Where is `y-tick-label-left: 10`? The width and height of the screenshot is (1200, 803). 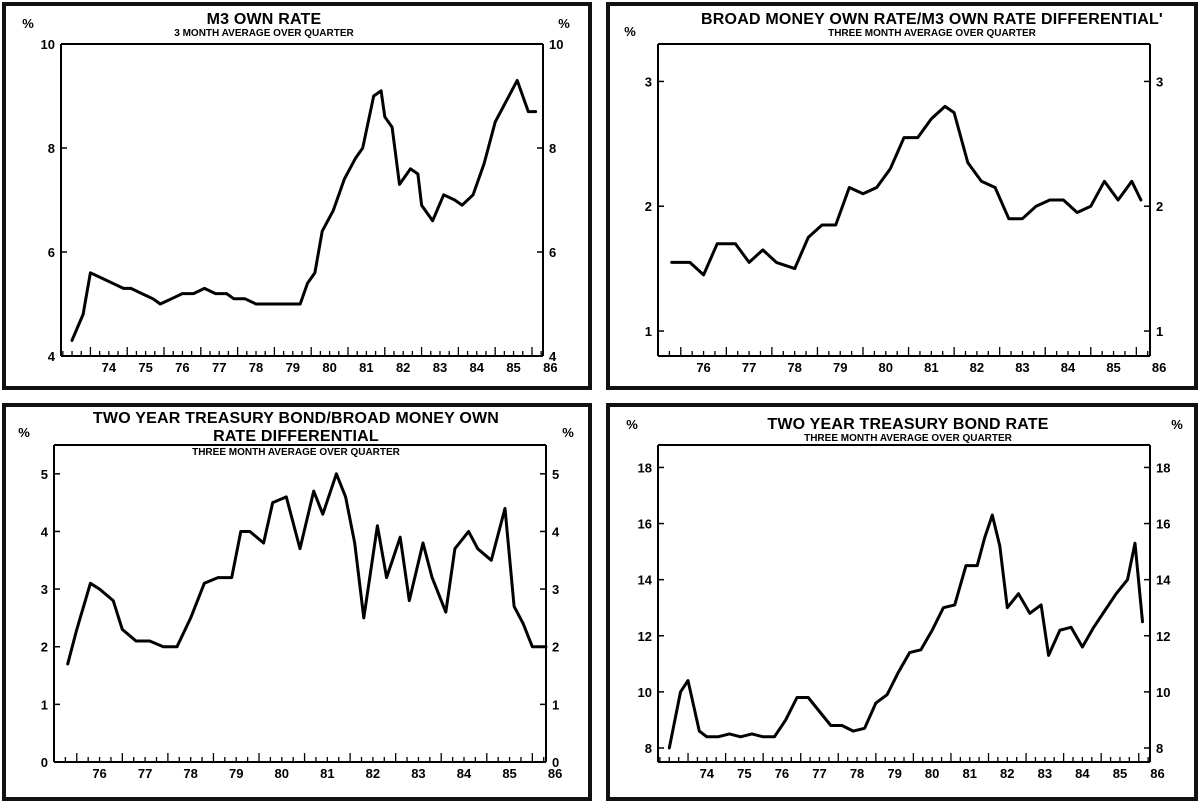 y-tick-label-left: 10 is located at coordinates (48, 44).